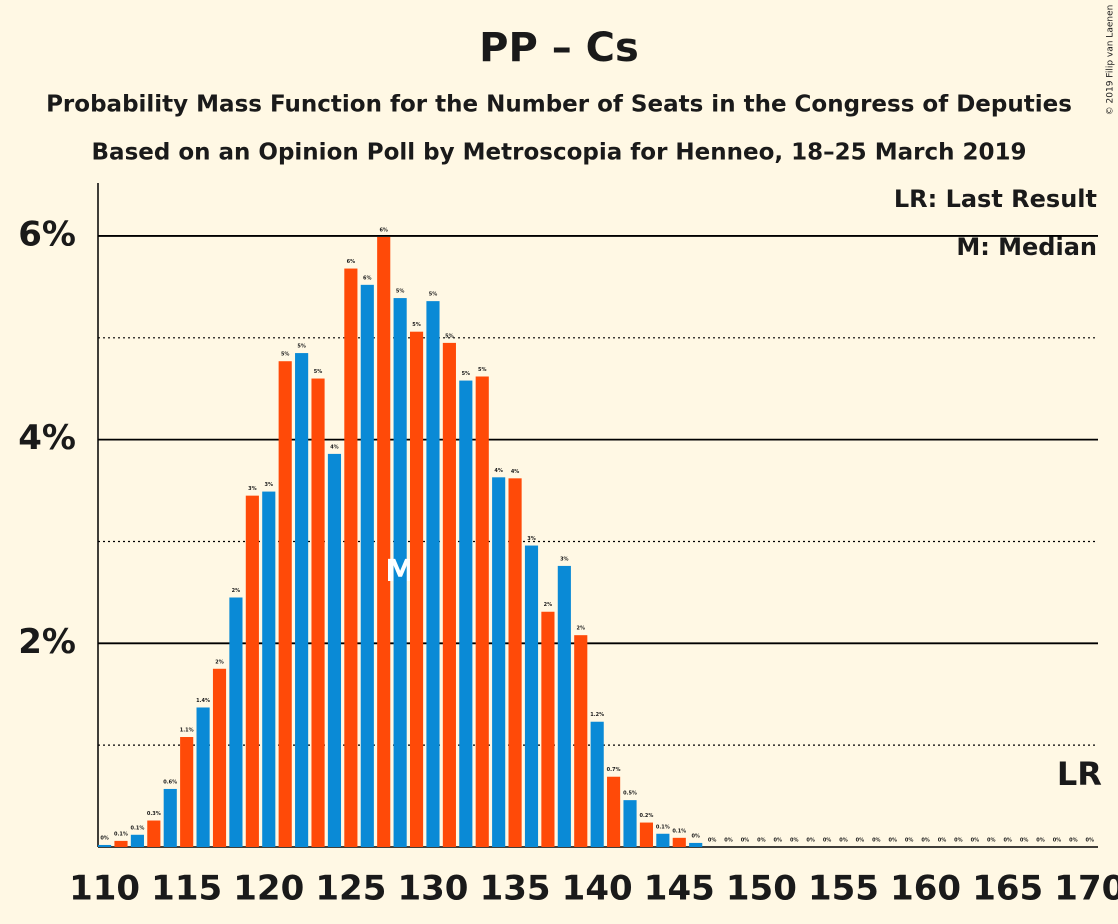 The height and width of the screenshot is (924, 1118). What do you see at coordinates (925, 889) in the screenshot?
I see `x-tick-label: 160` at bounding box center [925, 889].